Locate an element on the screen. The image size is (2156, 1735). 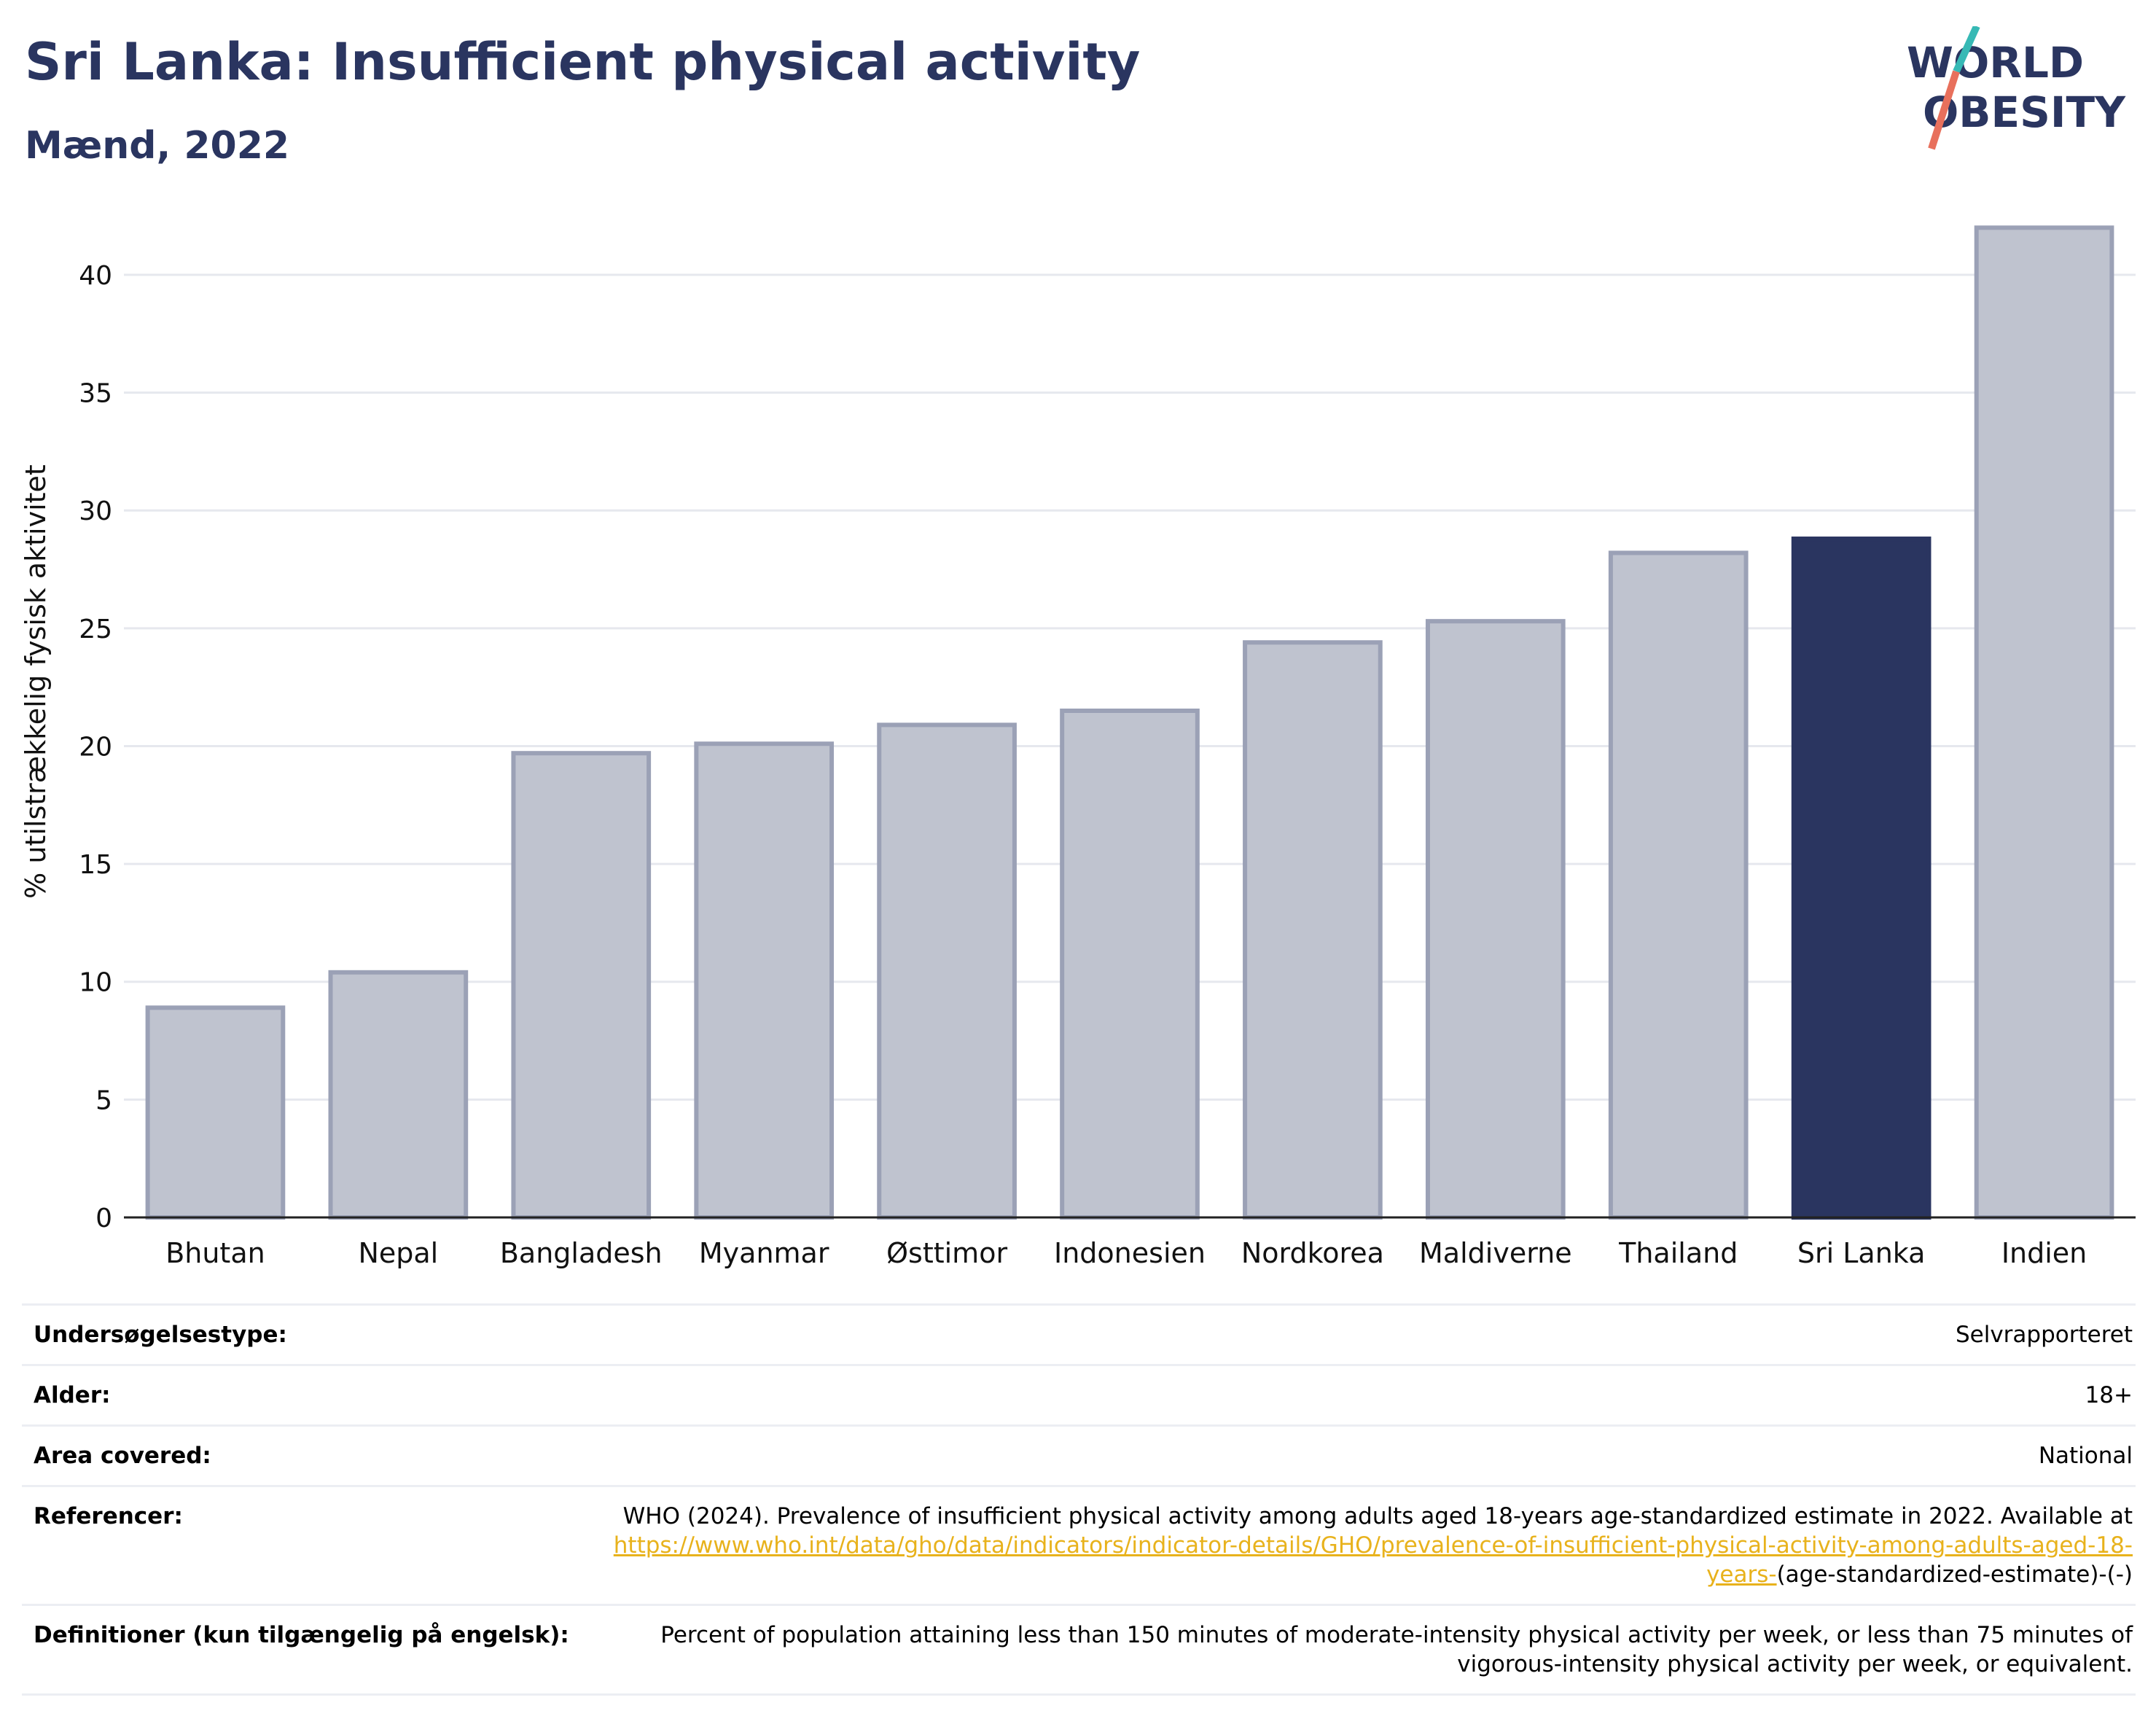
bar-indien is located at coordinates (2044, 722).